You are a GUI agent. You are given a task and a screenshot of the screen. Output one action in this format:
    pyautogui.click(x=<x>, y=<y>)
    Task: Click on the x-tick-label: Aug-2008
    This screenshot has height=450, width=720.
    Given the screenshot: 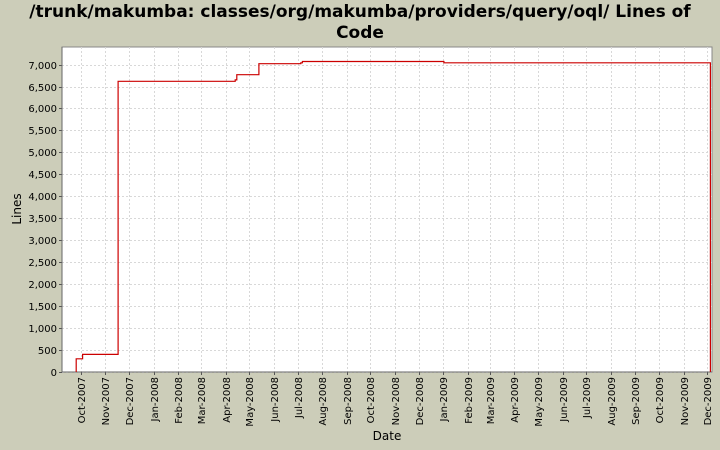 What is the action you would take?
    pyautogui.click(x=323, y=401)
    